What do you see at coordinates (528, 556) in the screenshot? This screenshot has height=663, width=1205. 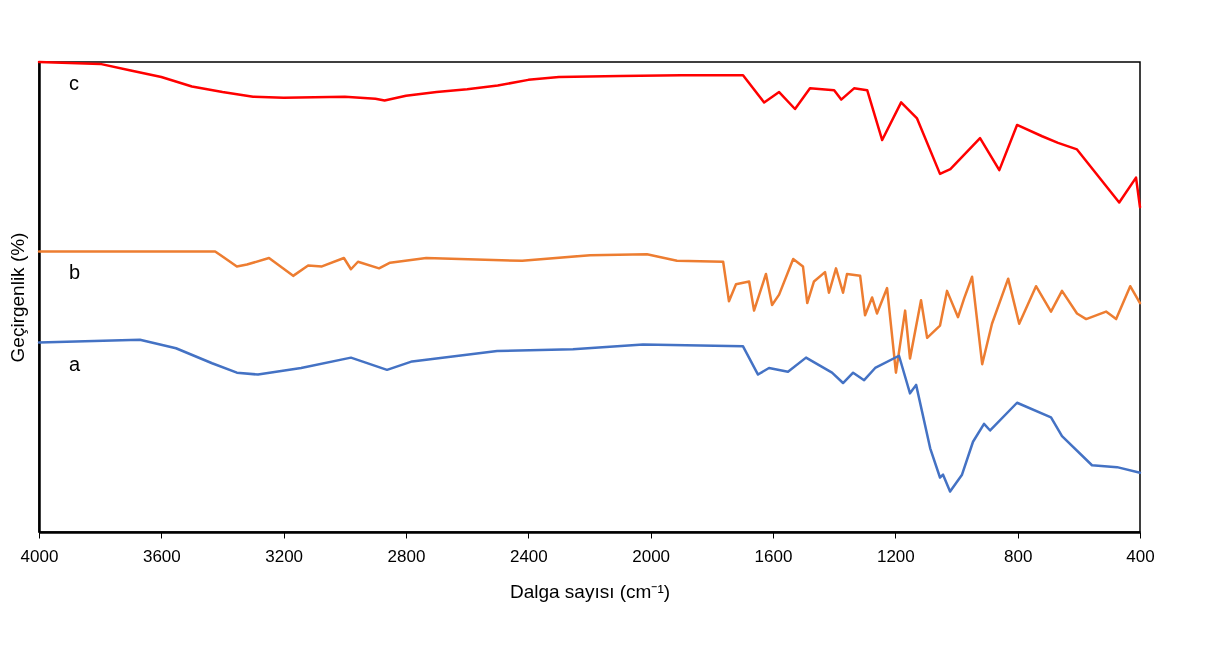 I see `x-tick-label: 2400` at bounding box center [528, 556].